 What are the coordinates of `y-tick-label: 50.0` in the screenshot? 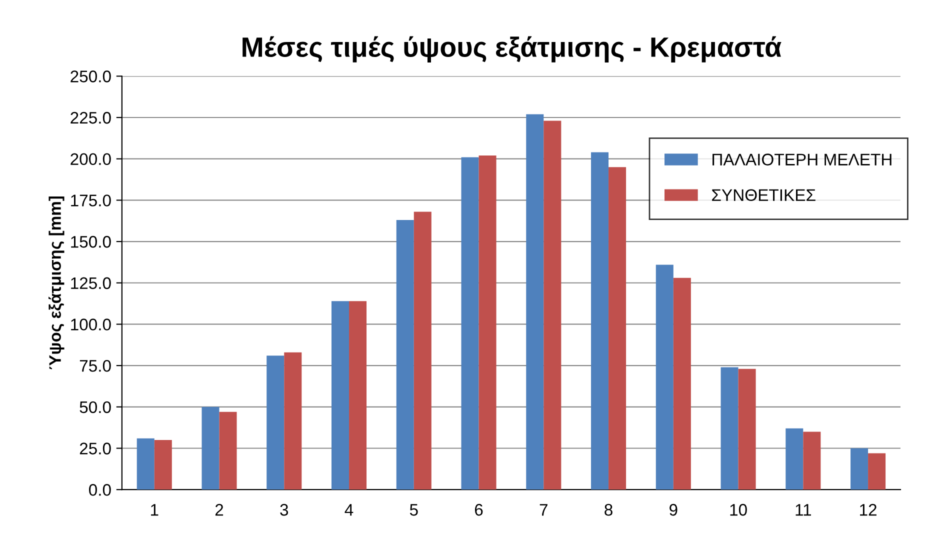 It's located at (95, 407).